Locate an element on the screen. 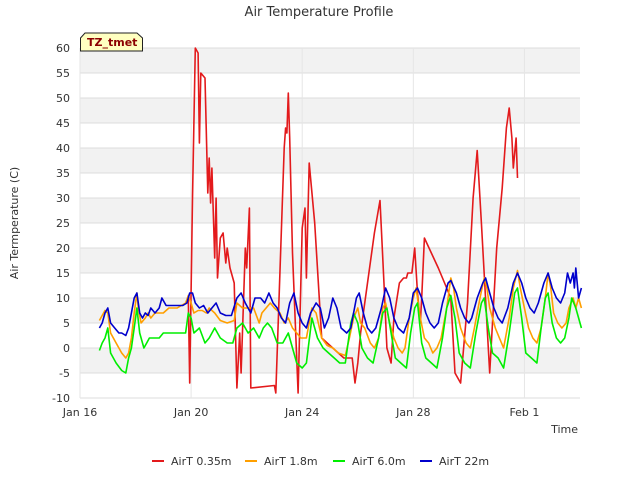  y-tick-label: 20 is located at coordinates (63, 248).